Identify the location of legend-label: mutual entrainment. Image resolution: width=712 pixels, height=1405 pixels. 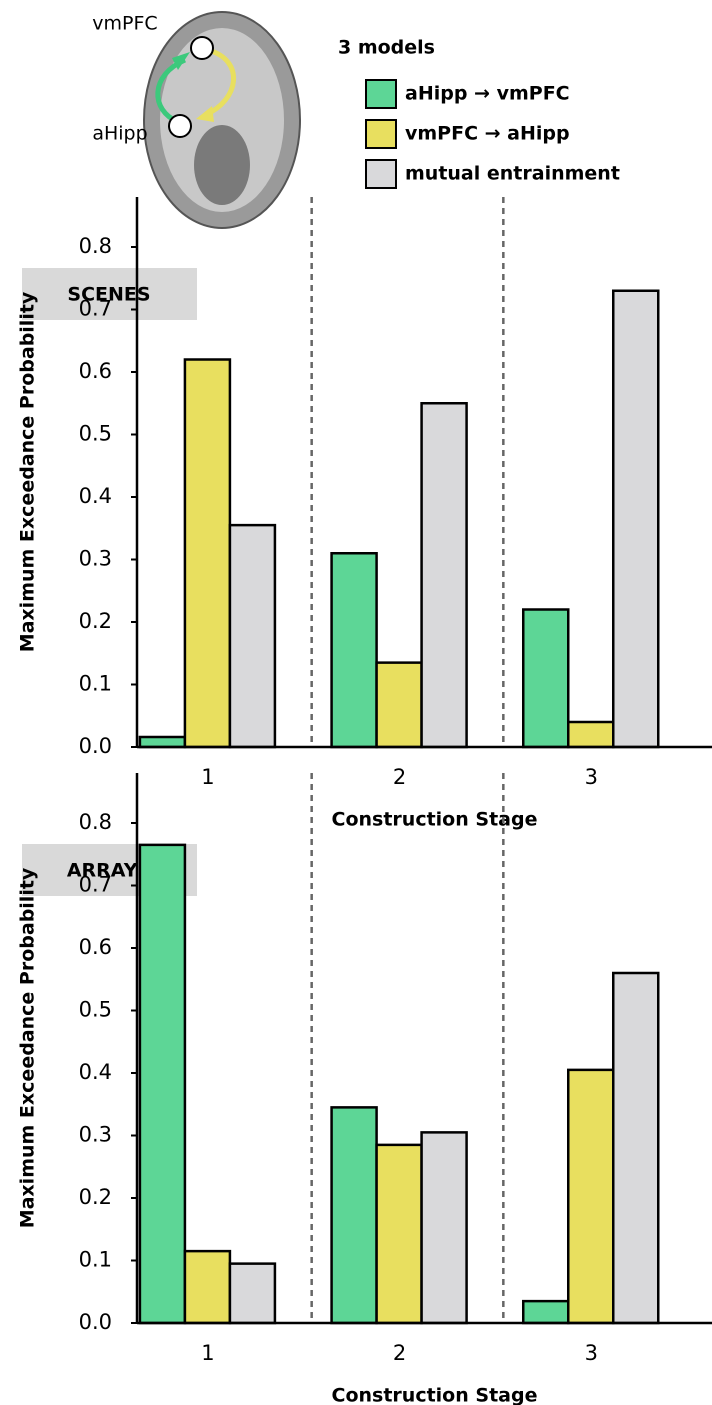
(512, 174).